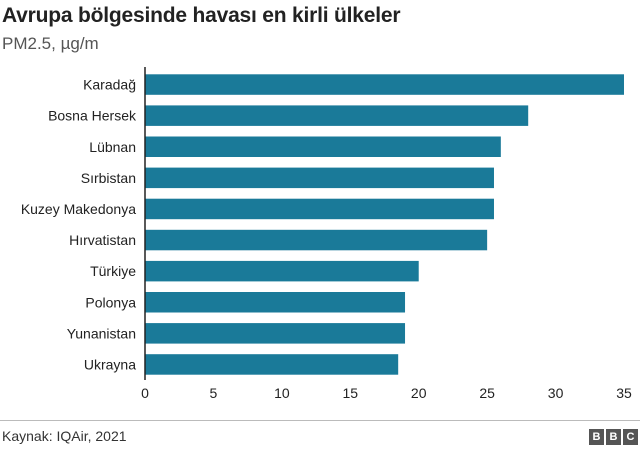  Describe the element at coordinates (64, 436) in the screenshot. I see `source-note: Kaynak: IQAir, 2021` at that location.